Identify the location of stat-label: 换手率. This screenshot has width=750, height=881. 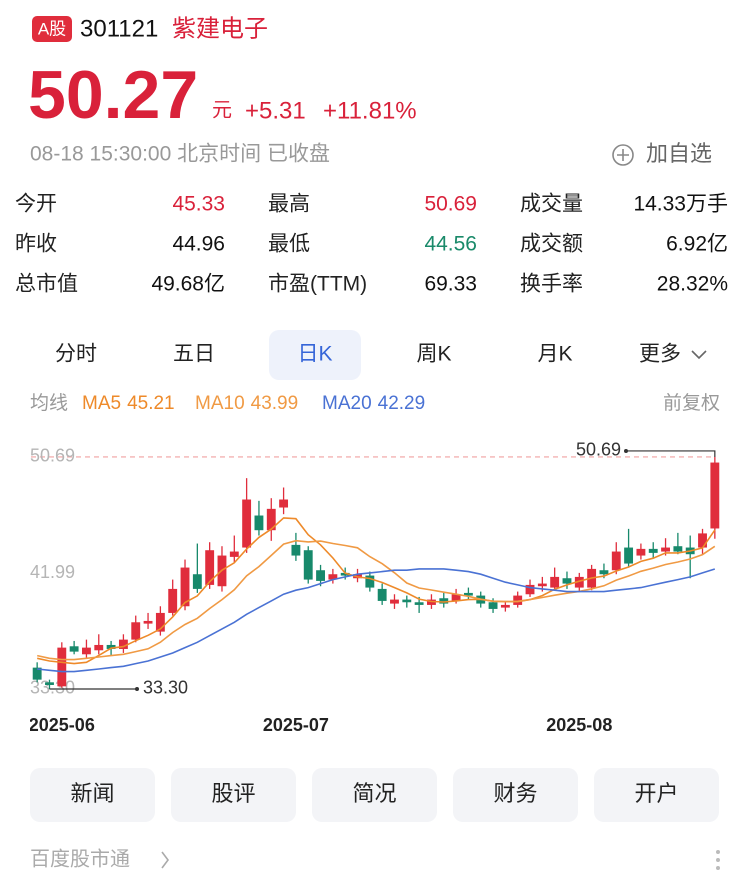
(551, 284).